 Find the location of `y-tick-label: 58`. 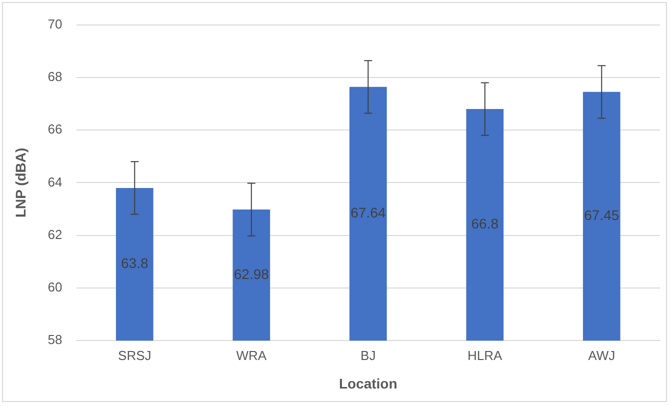

y-tick-label: 58 is located at coordinates (55, 340).